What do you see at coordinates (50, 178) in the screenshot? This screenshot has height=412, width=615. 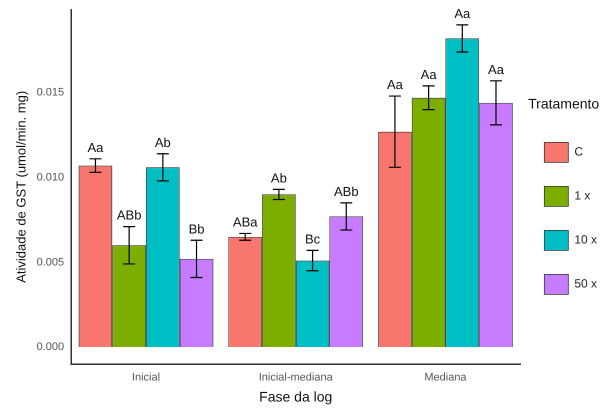 I see `y-tick-label: 0.010` at bounding box center [50, 178].